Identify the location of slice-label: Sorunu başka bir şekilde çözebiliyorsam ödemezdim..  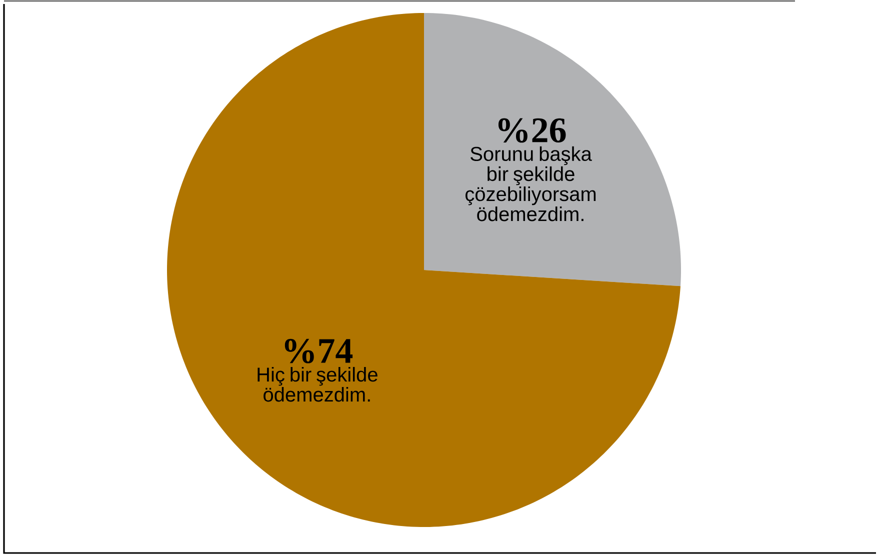
(531, 184).